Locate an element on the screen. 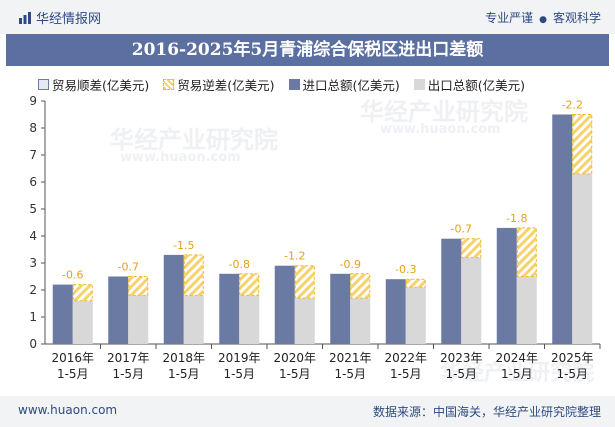  legend-item-export: 出口总额(亿美元) is located at coordinates (469, 84).